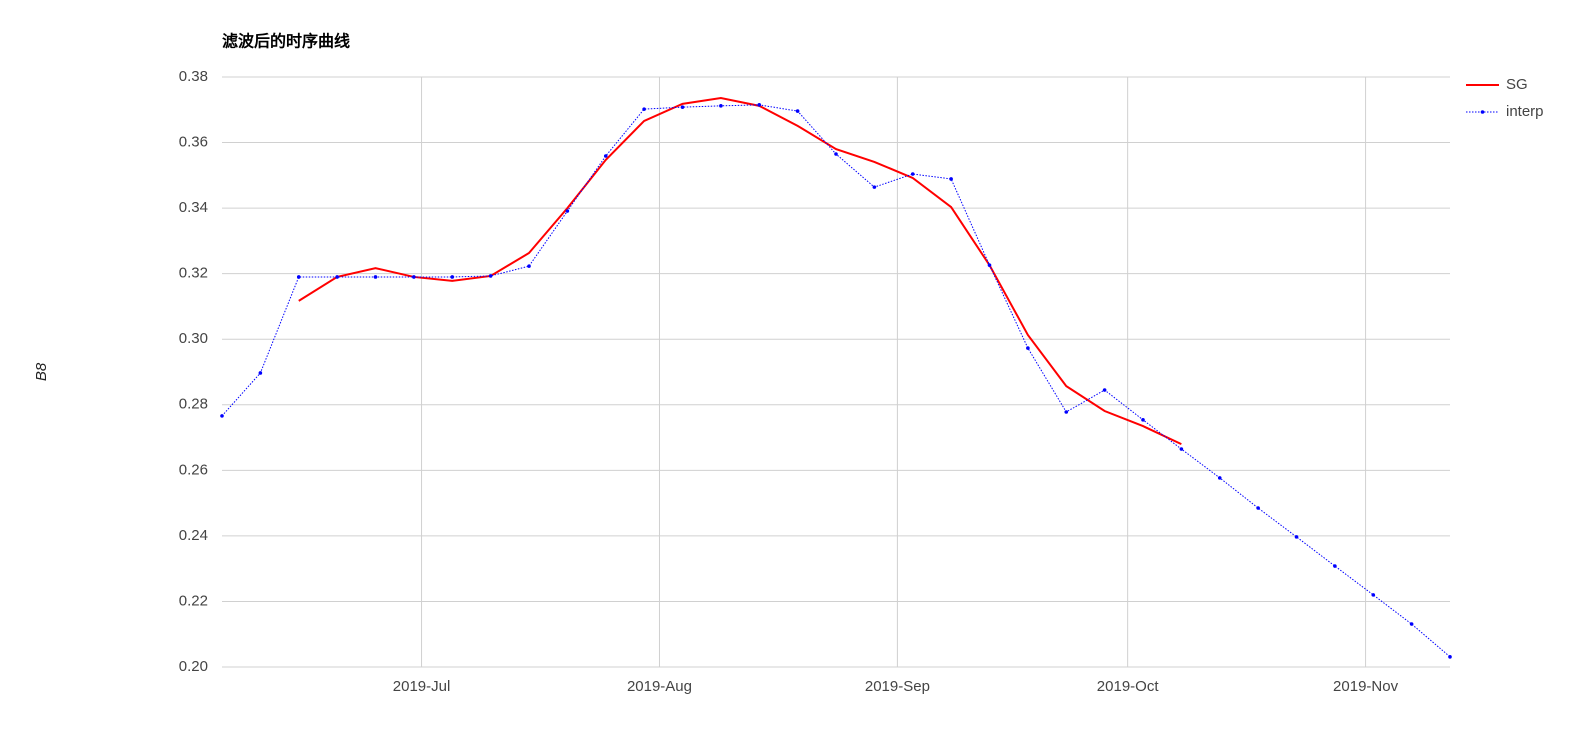  I want to click on y-tick-label: 0.38, so click(193, 76).